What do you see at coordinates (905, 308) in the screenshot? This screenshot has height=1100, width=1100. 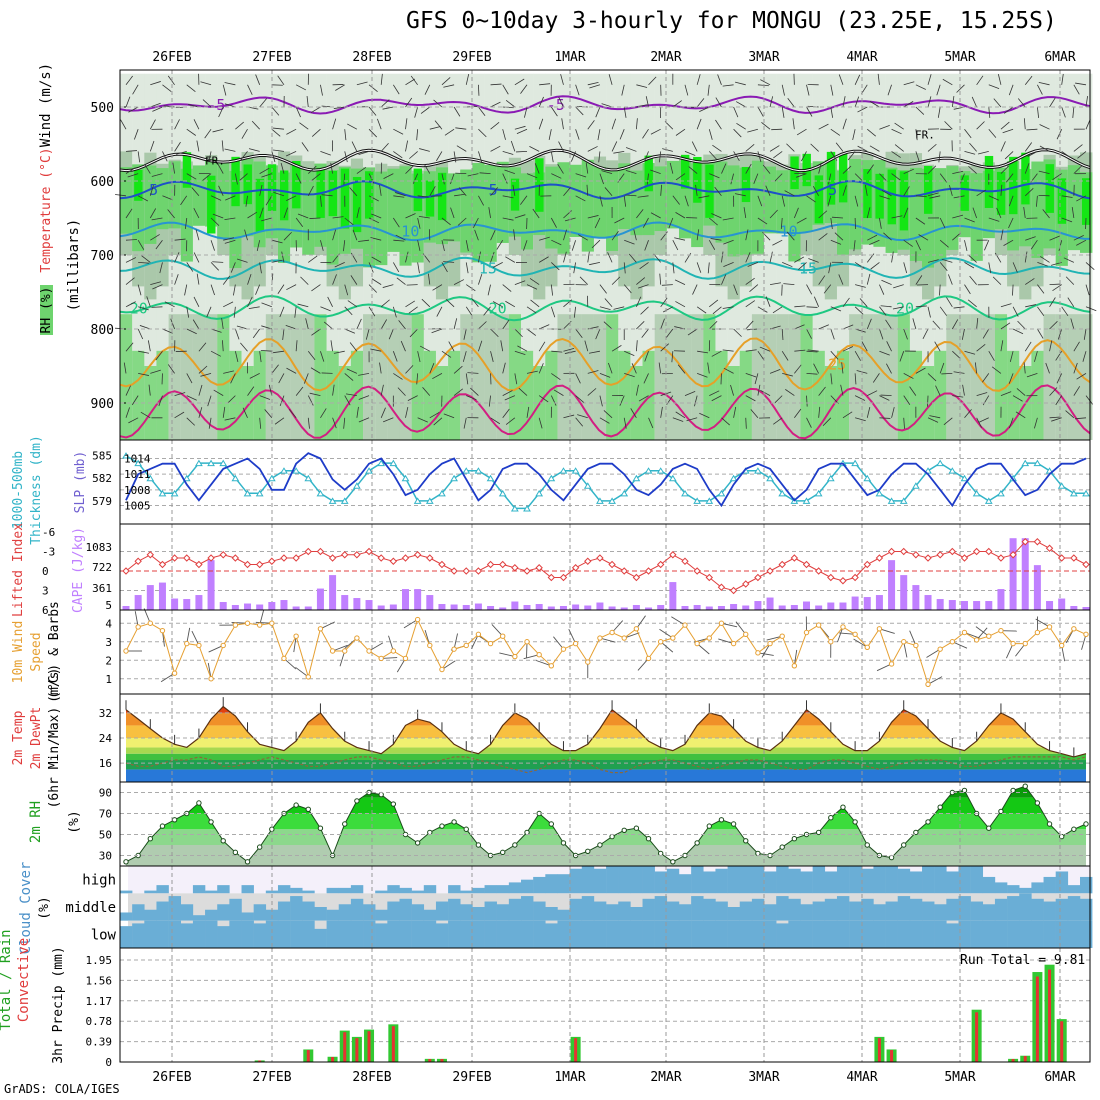 I see `temperature-contour-label: 20` at bounding box center [905, 308].